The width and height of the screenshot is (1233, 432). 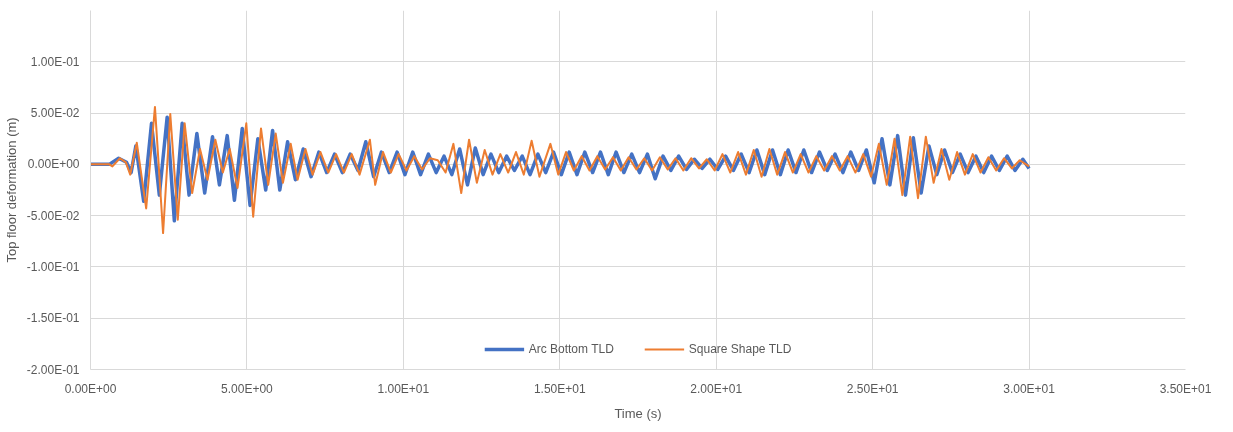 What do you see at coordinates (638, 413) in the screenshot?
I see `x-axis-title: Time (s)` at bounding box center [638, 413].